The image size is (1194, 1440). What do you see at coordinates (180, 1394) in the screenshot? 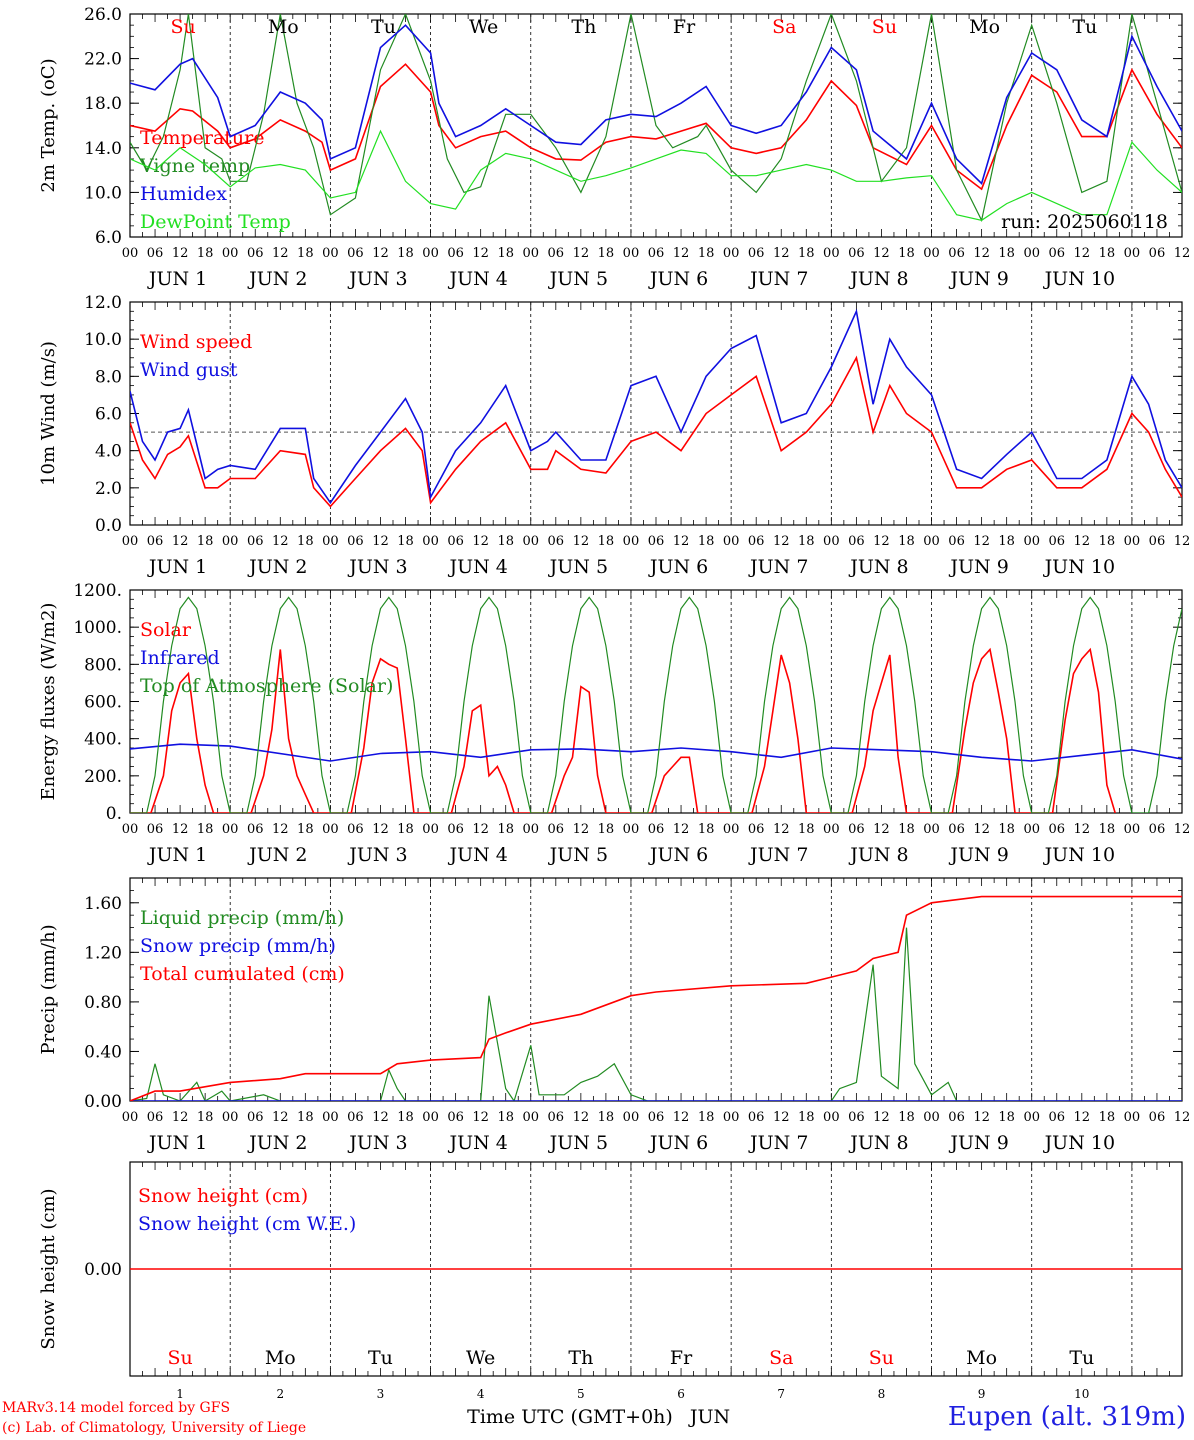
I see `day-number: 1` at bounding box center [180, 1394].